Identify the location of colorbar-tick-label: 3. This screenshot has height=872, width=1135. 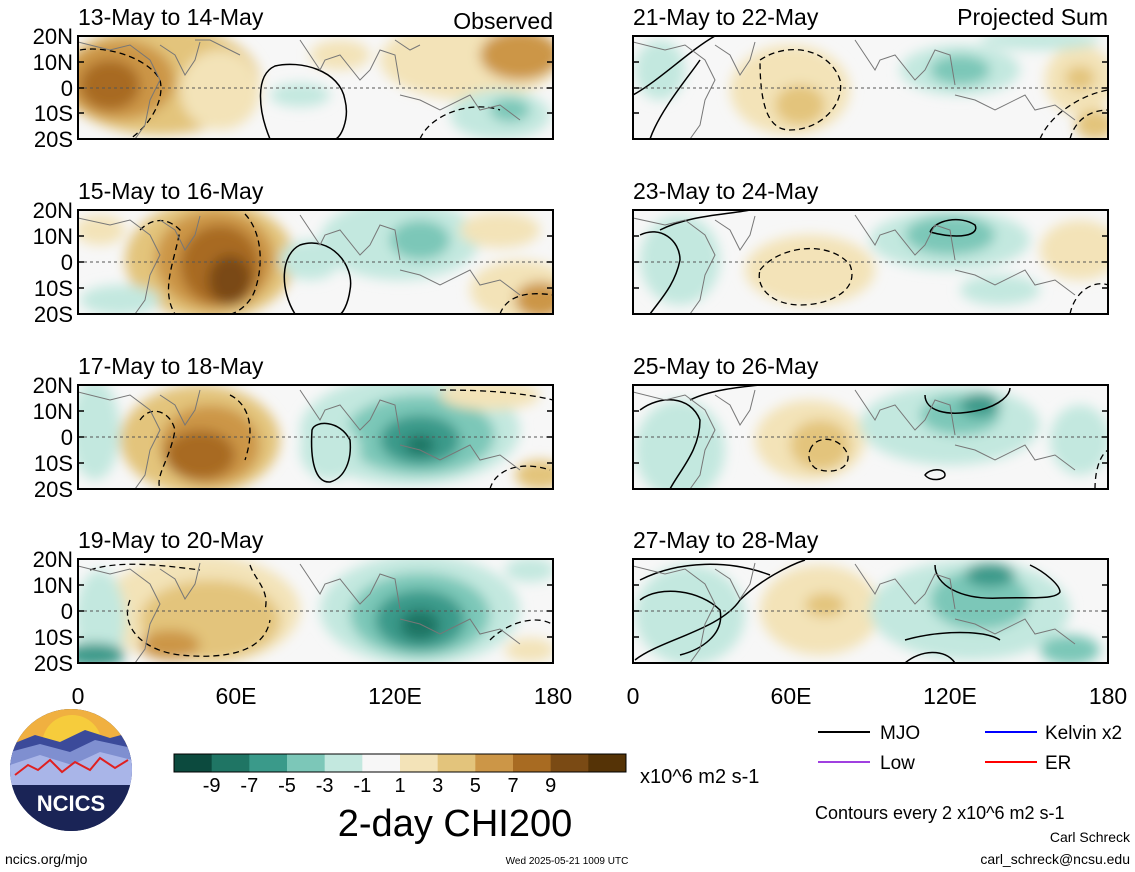
(437, 786).